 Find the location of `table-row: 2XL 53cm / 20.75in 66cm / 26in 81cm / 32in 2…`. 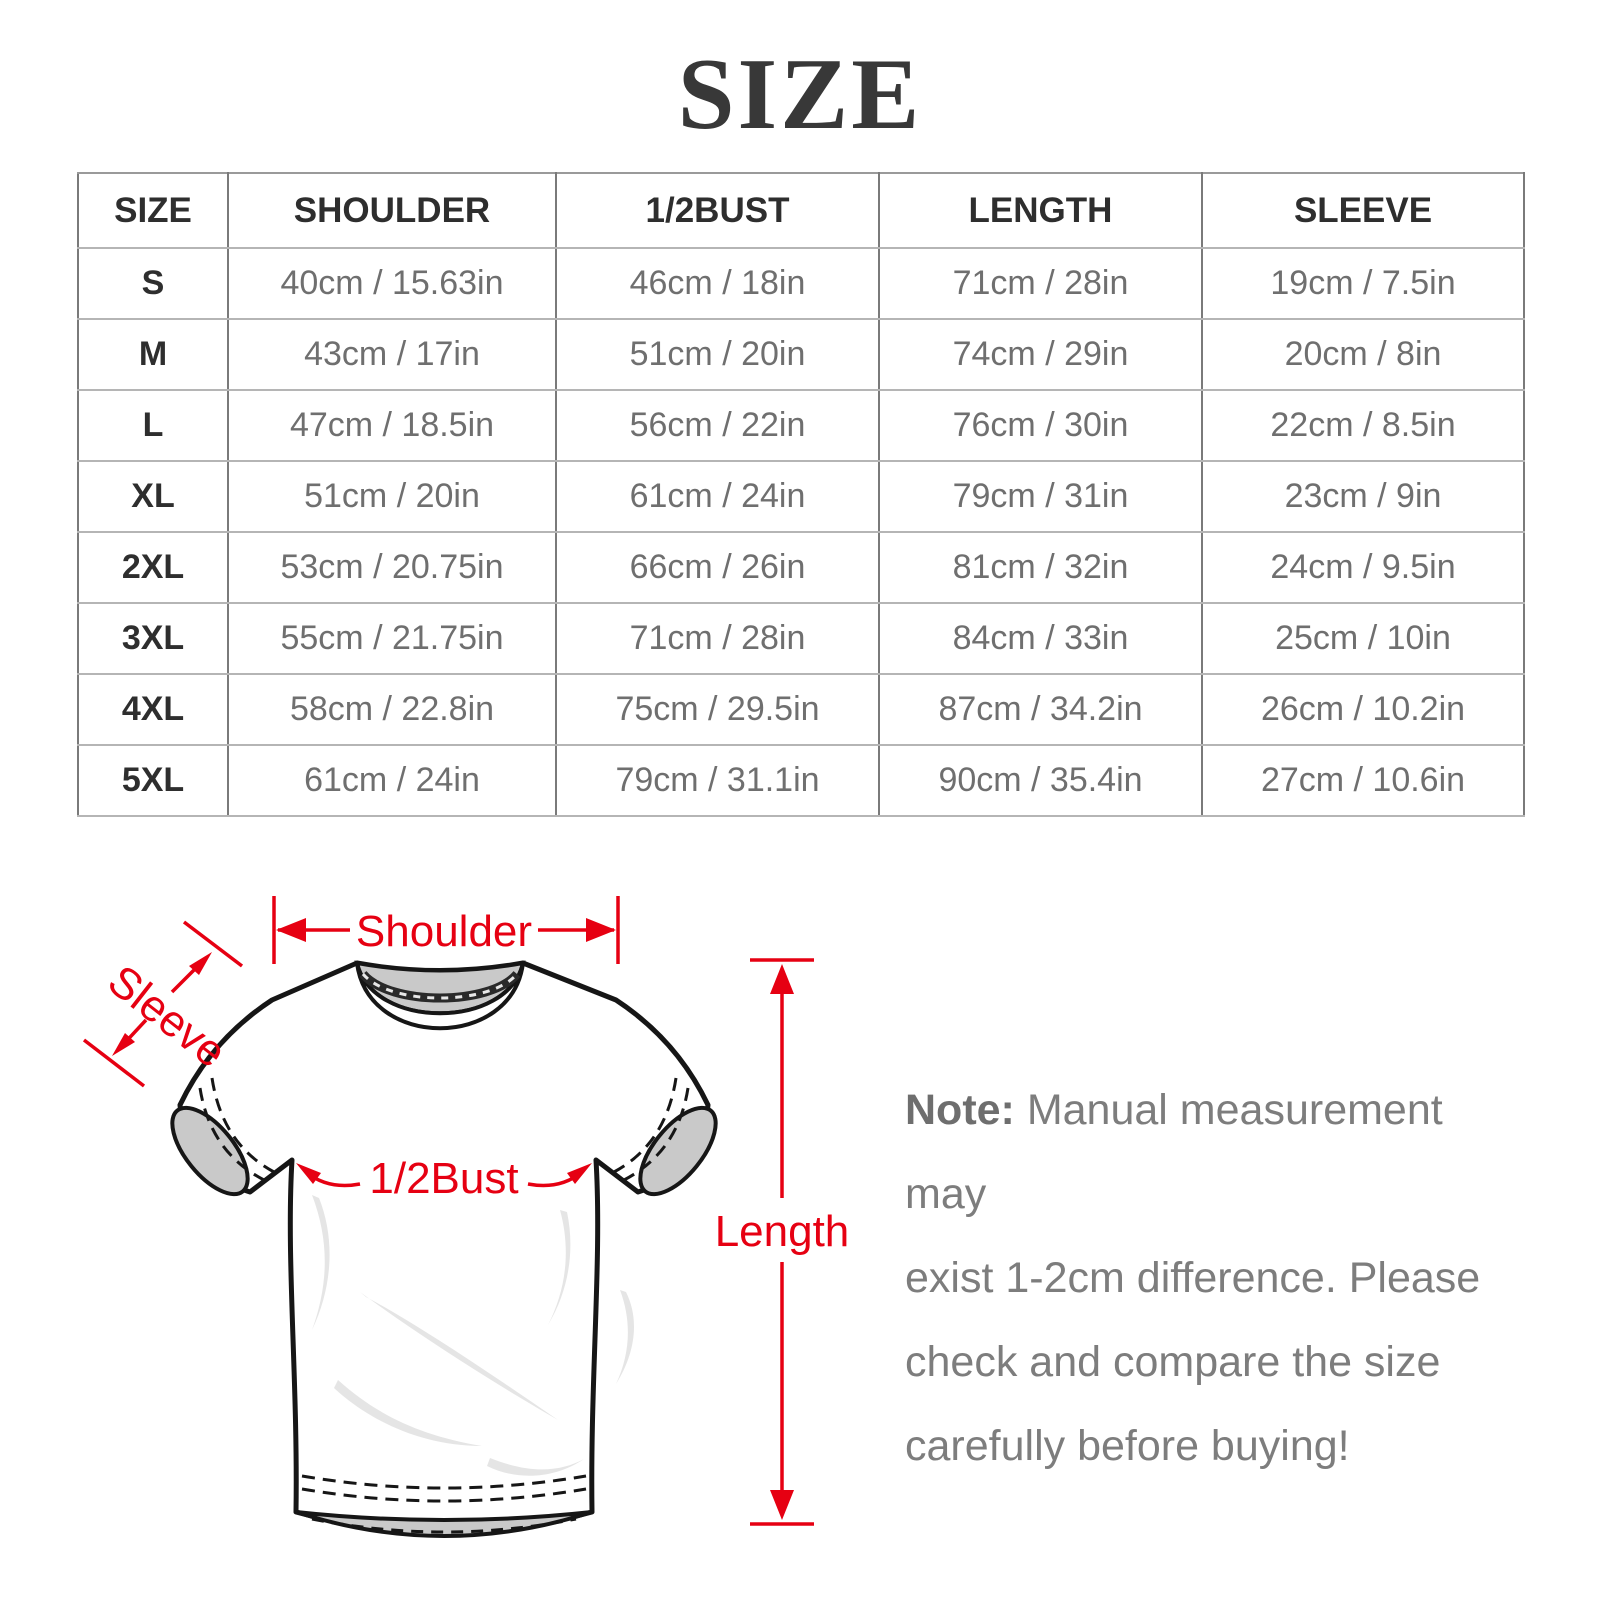

table-row: 2XL 53cm / 20.75in 66cm / 26in 81cm / 32in 2… is located at coordinates (801, 567).